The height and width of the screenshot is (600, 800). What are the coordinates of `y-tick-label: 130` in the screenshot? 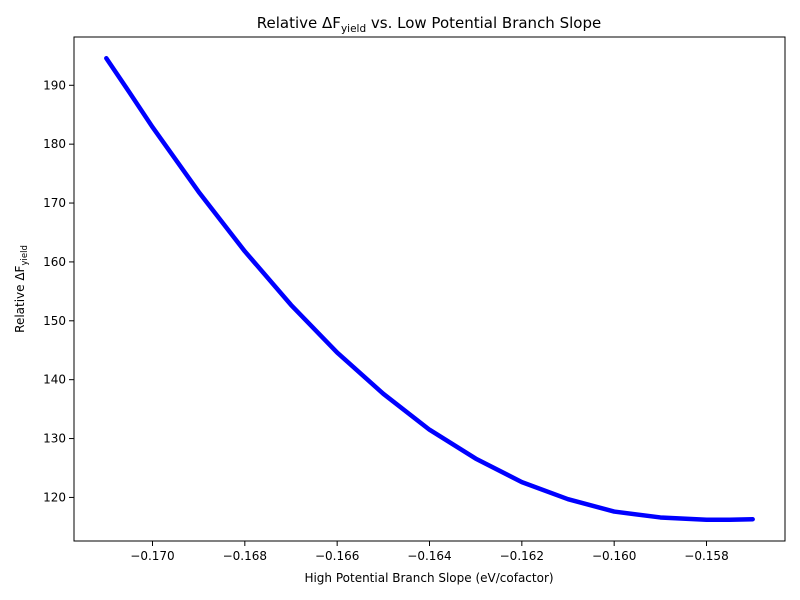 It's located at (54, 439).